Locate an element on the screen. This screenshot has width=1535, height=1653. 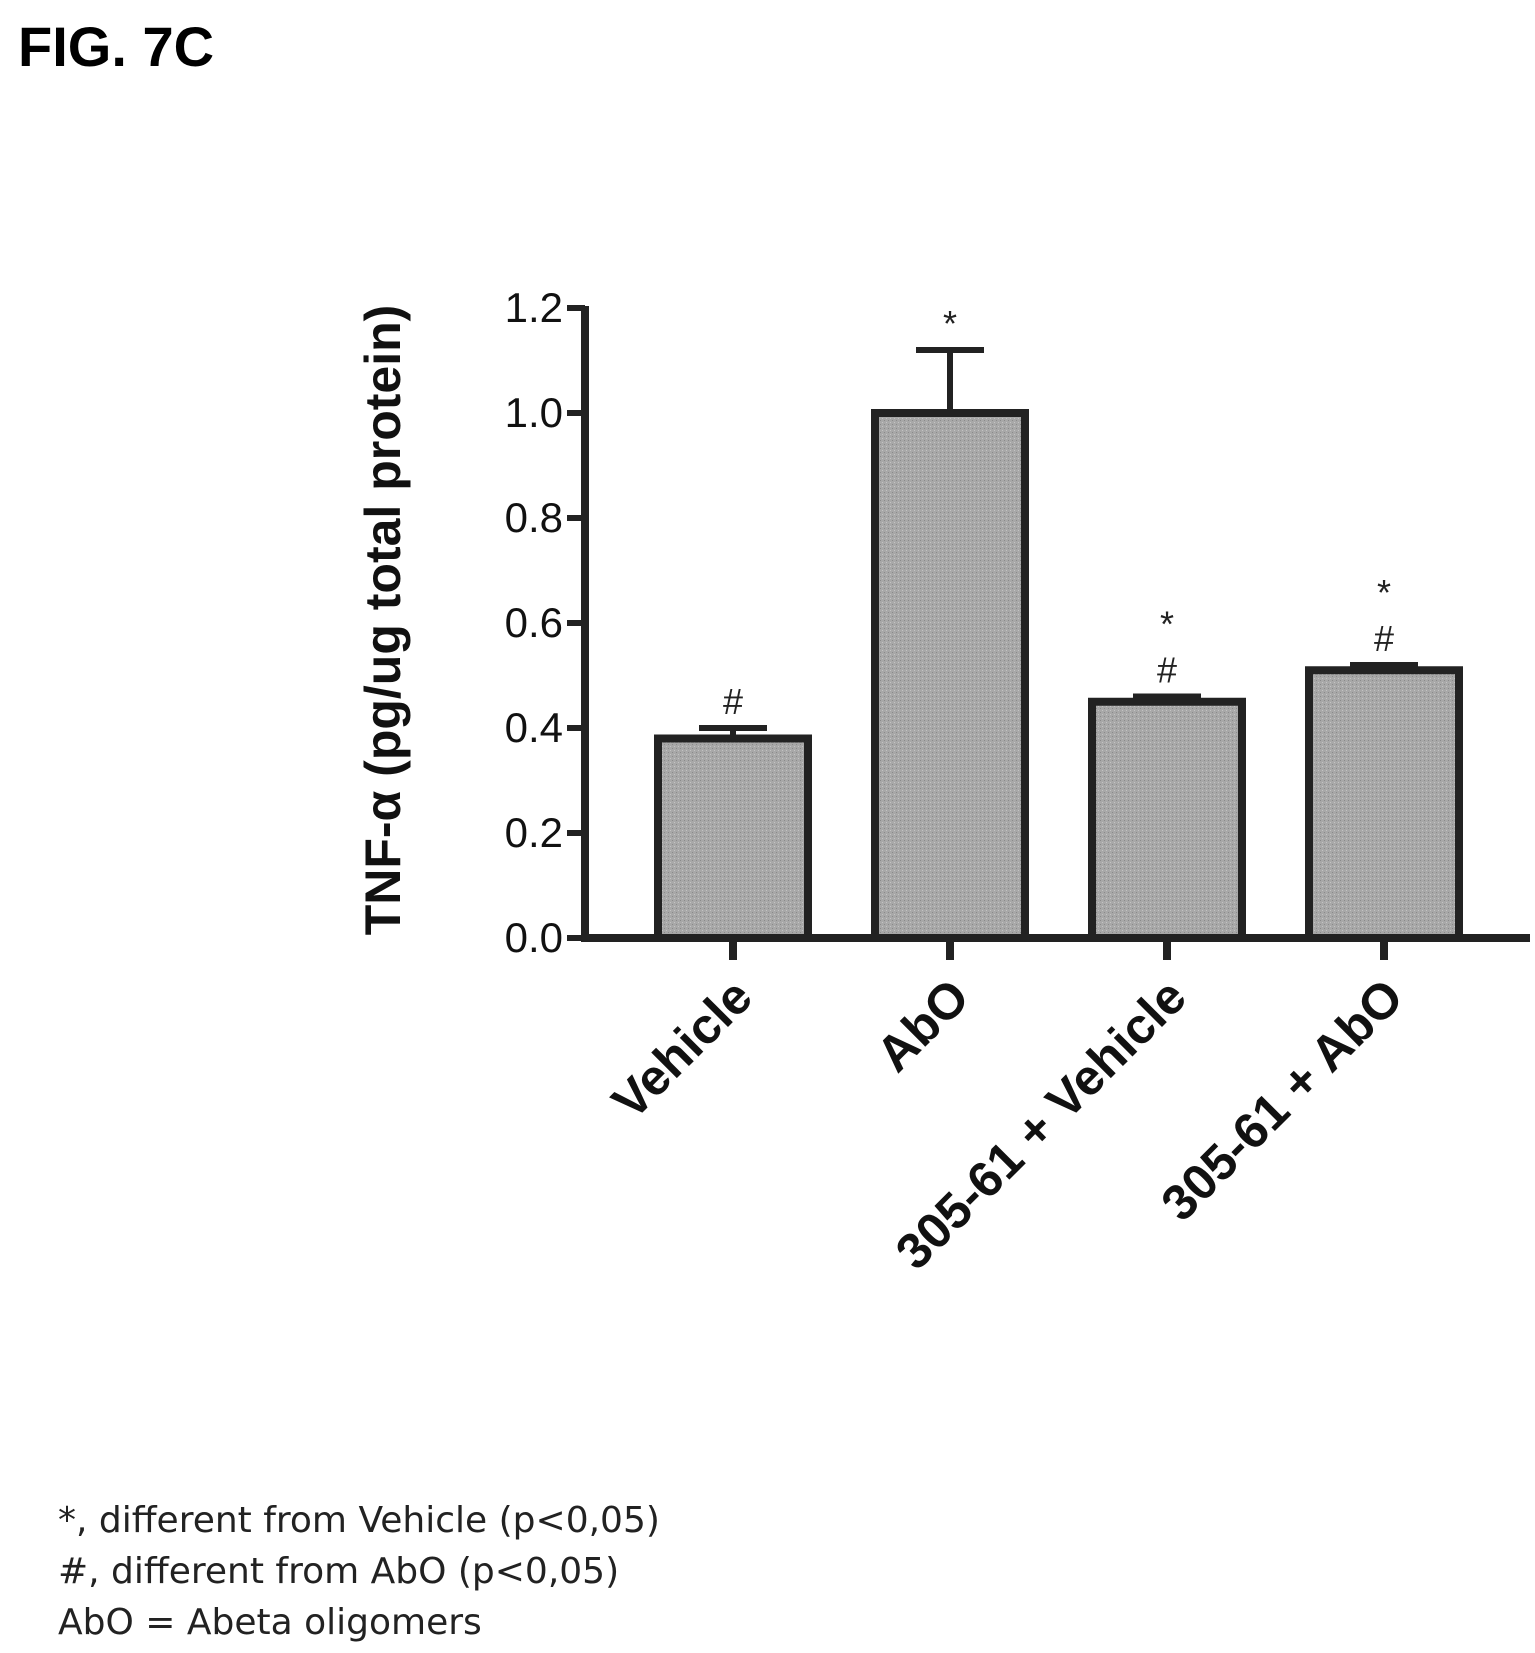
footnote-abbreviation: AbO = Abeta oligomers is located at coordinates (270, 1622).